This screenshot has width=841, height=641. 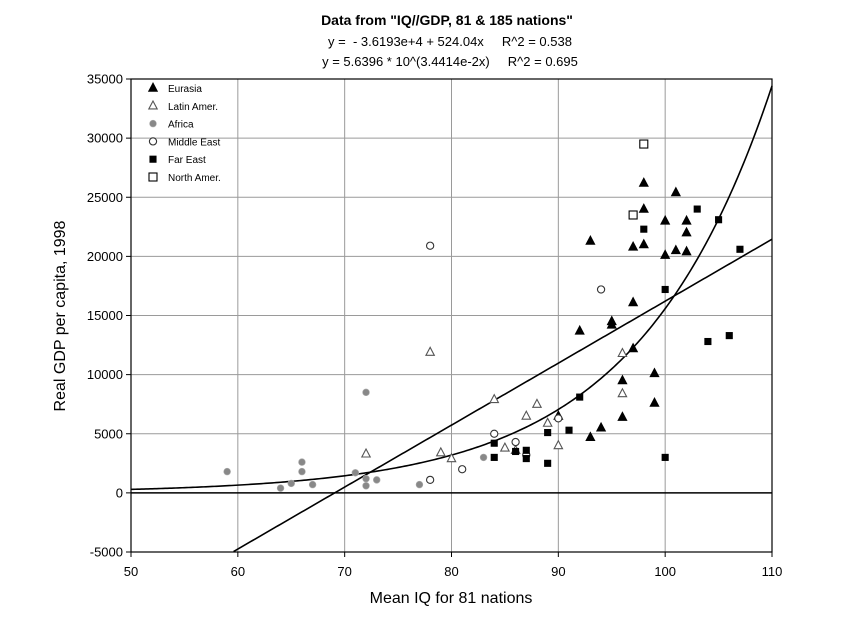 What do you see at coordinates (450, 61) in the screenshot?
I see `exponential-fit-equation: y = 5.6396 * 10^(3.4414e-2x) R^2 = 0.695` at bounding box center [450, 61].